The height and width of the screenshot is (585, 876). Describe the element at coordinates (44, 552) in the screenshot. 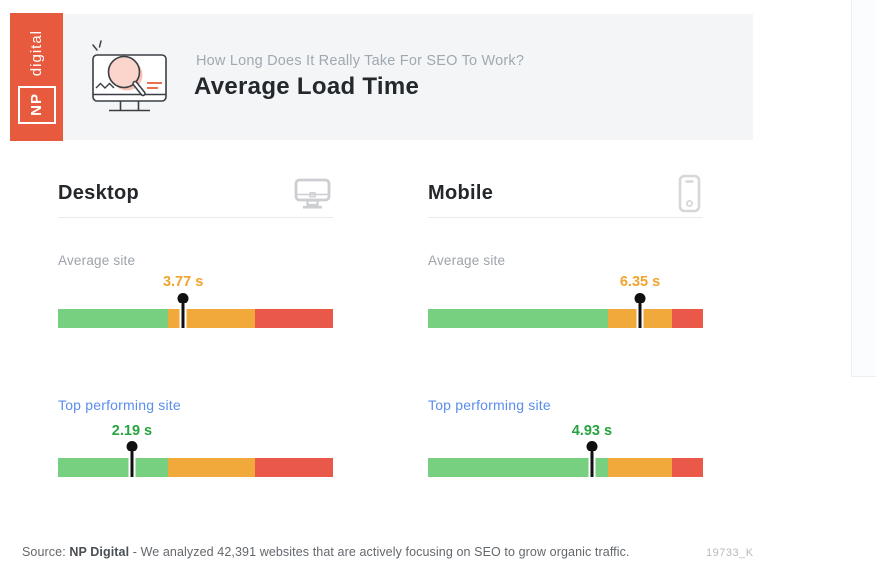

I see `source-prefix: Source:` at that location.